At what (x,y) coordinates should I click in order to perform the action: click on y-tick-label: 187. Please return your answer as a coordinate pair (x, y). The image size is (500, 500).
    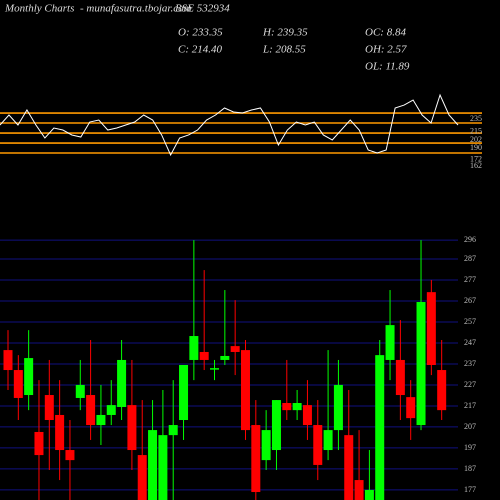
    Looking at the image, I should click on (470, 468).